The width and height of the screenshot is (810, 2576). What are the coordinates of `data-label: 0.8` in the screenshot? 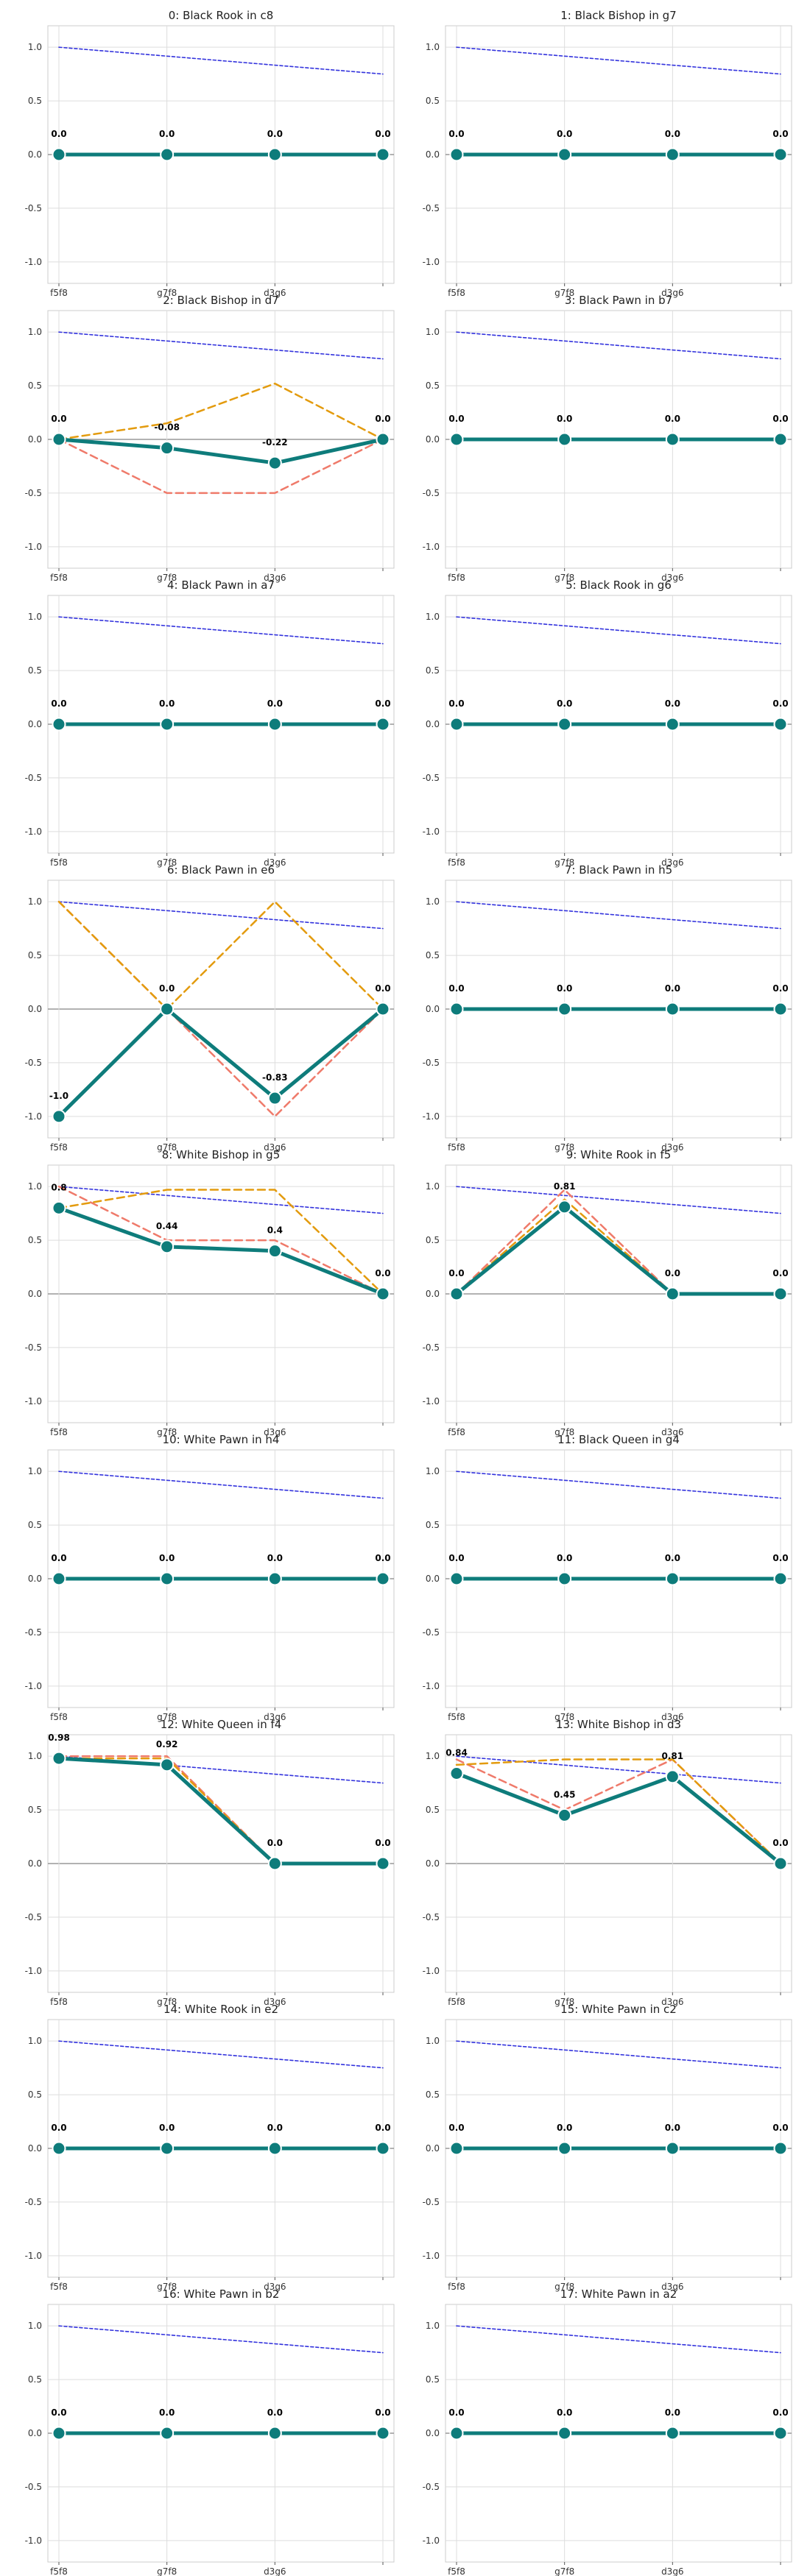 It's located at (58, 1187).